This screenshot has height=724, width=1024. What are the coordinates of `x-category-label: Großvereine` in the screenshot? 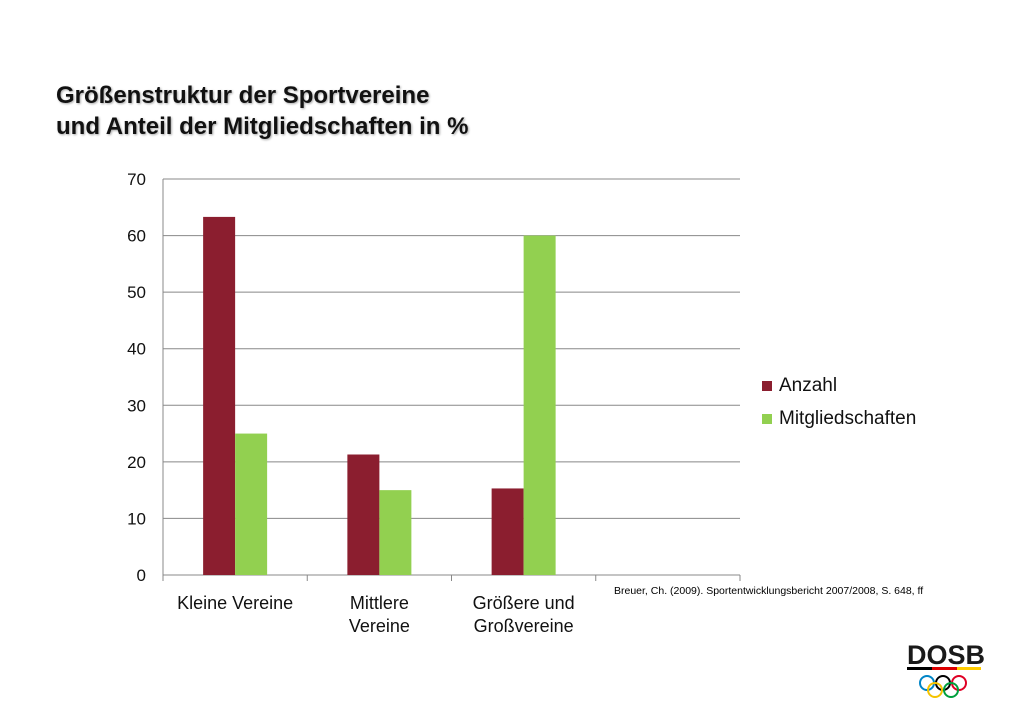 It's located at (524, 626).